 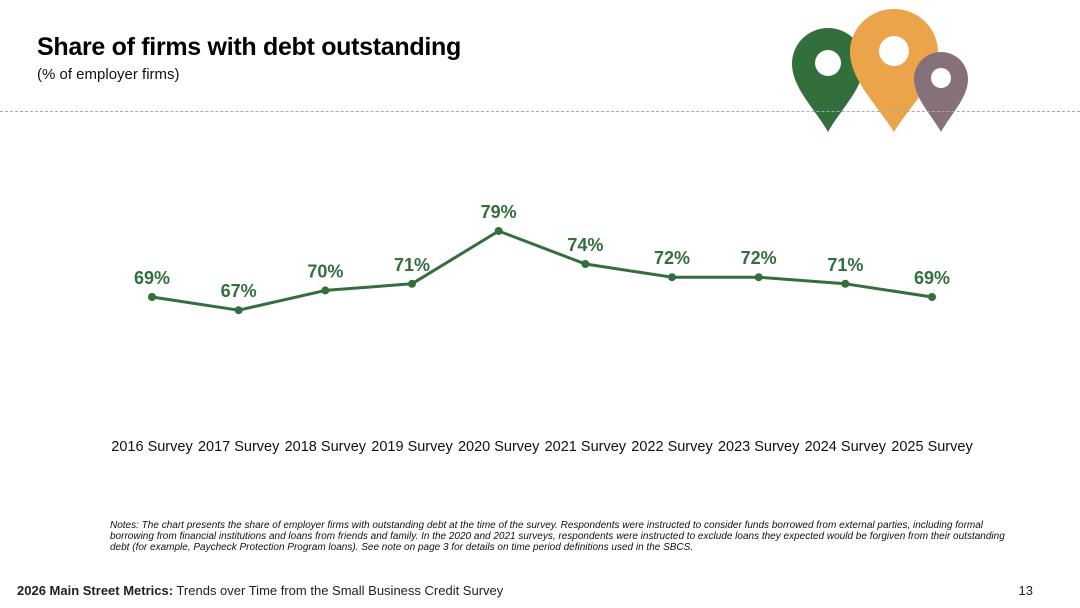 I want to click on purple-pin-hole, so click(x=941, y=78).